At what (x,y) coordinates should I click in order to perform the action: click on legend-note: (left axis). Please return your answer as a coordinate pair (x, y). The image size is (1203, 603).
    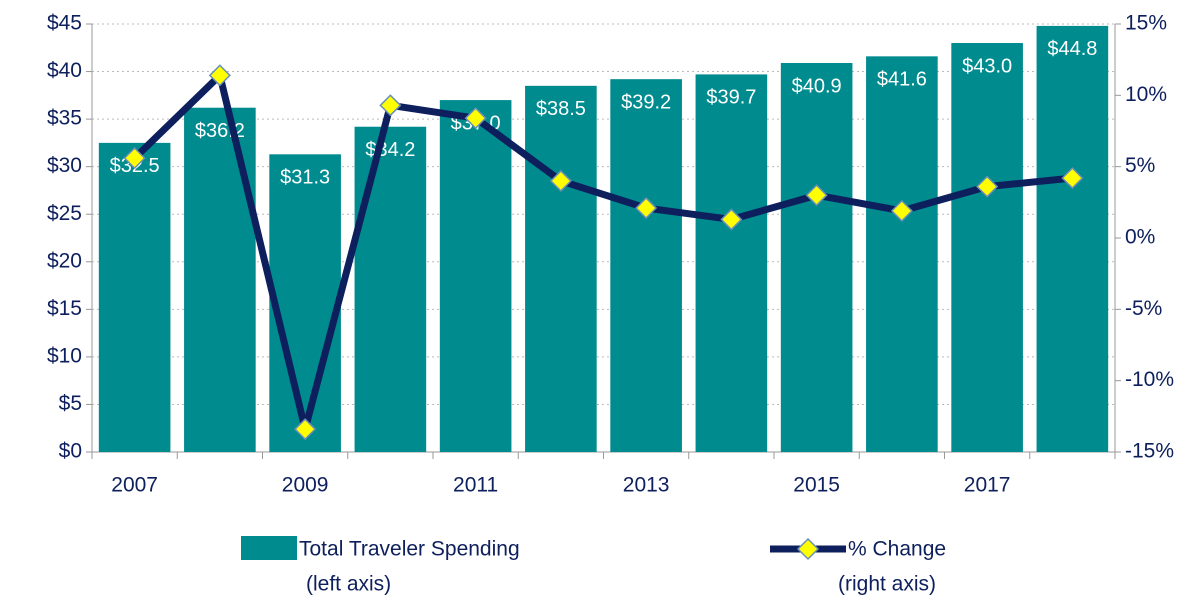
    Looking at the image, I should click on (348, 584).